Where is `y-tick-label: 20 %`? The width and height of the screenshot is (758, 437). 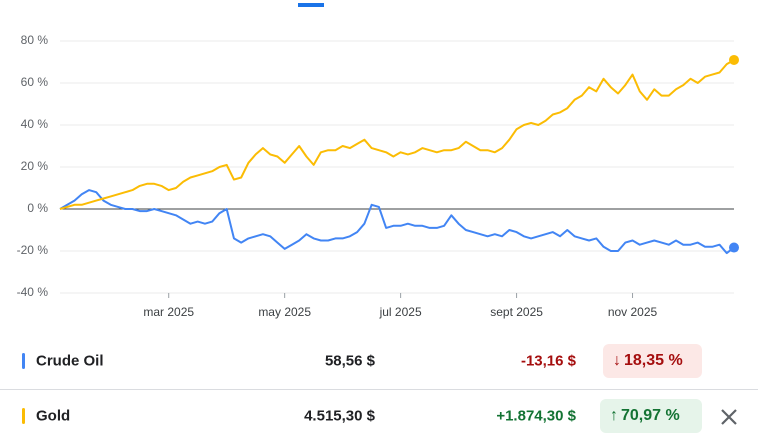 y-tick-label: 20 % is located at coordinates (35, 166).